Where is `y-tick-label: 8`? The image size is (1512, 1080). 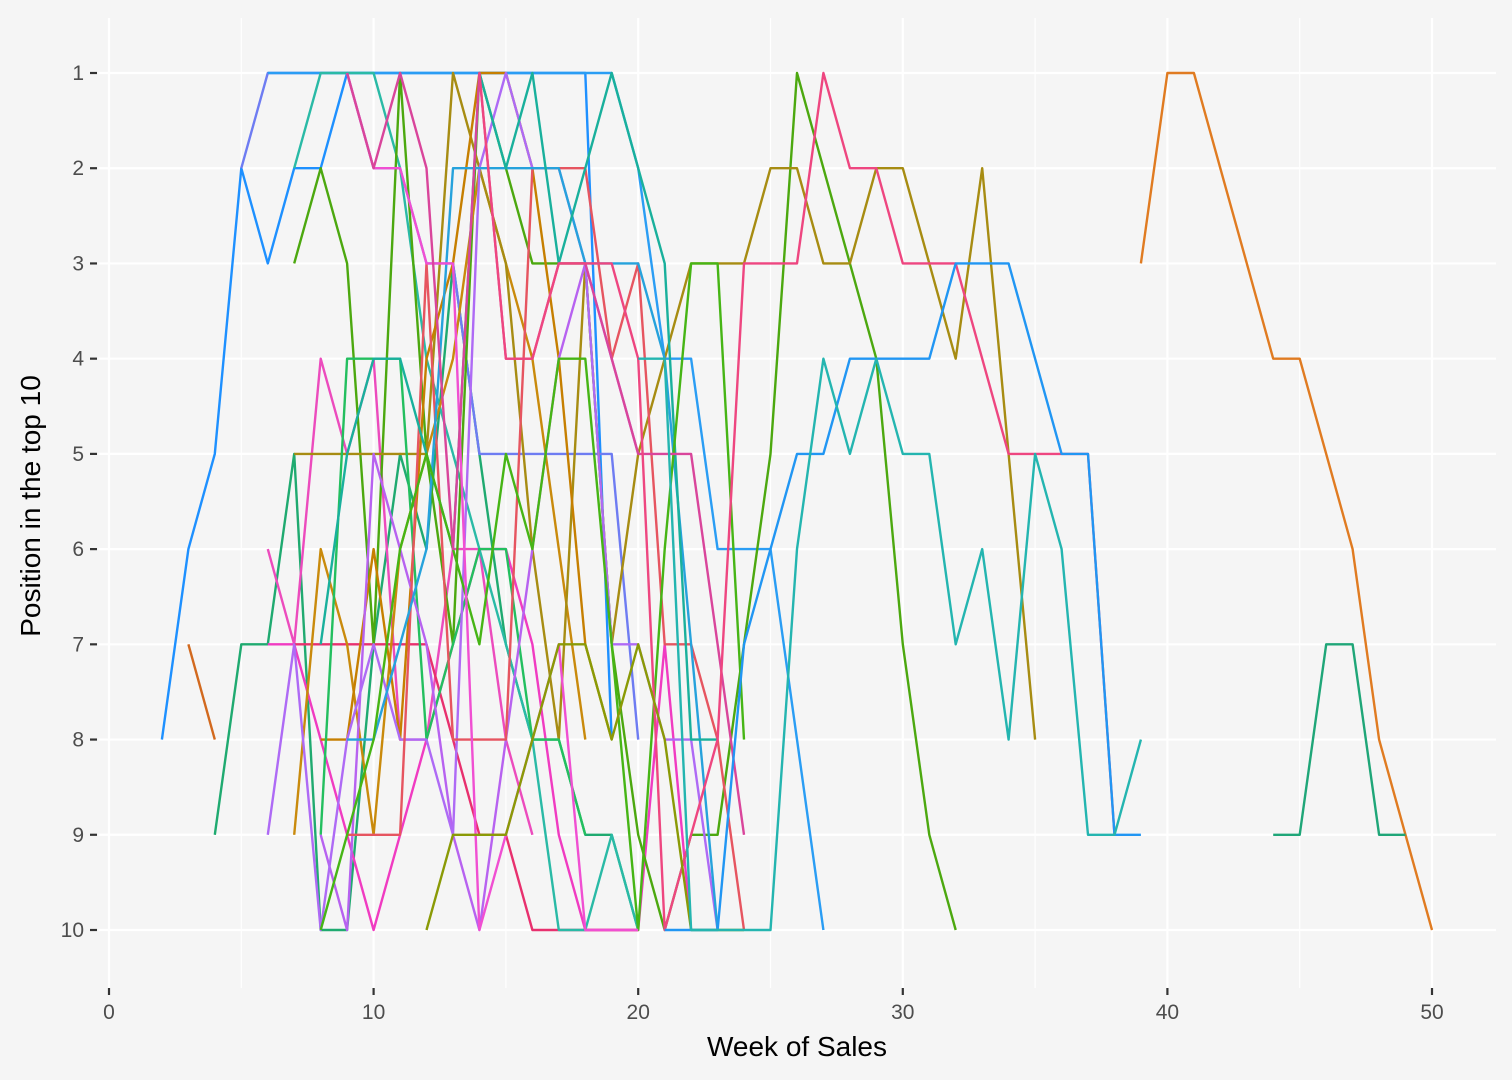
y-tick-label: 8 is located at coordinates (78, 740).